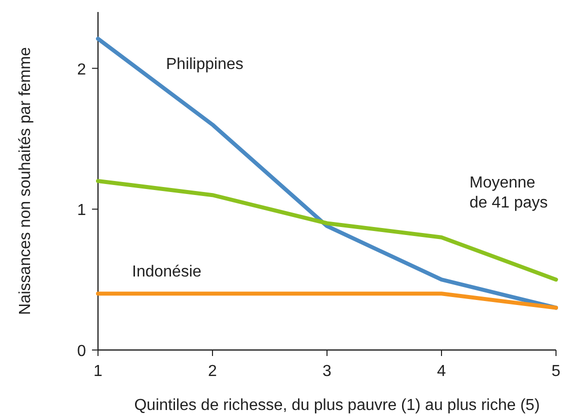 The height and width of the screenshot is (418, 578). I want to click on x-tick-label: 5, so click(556, 371).